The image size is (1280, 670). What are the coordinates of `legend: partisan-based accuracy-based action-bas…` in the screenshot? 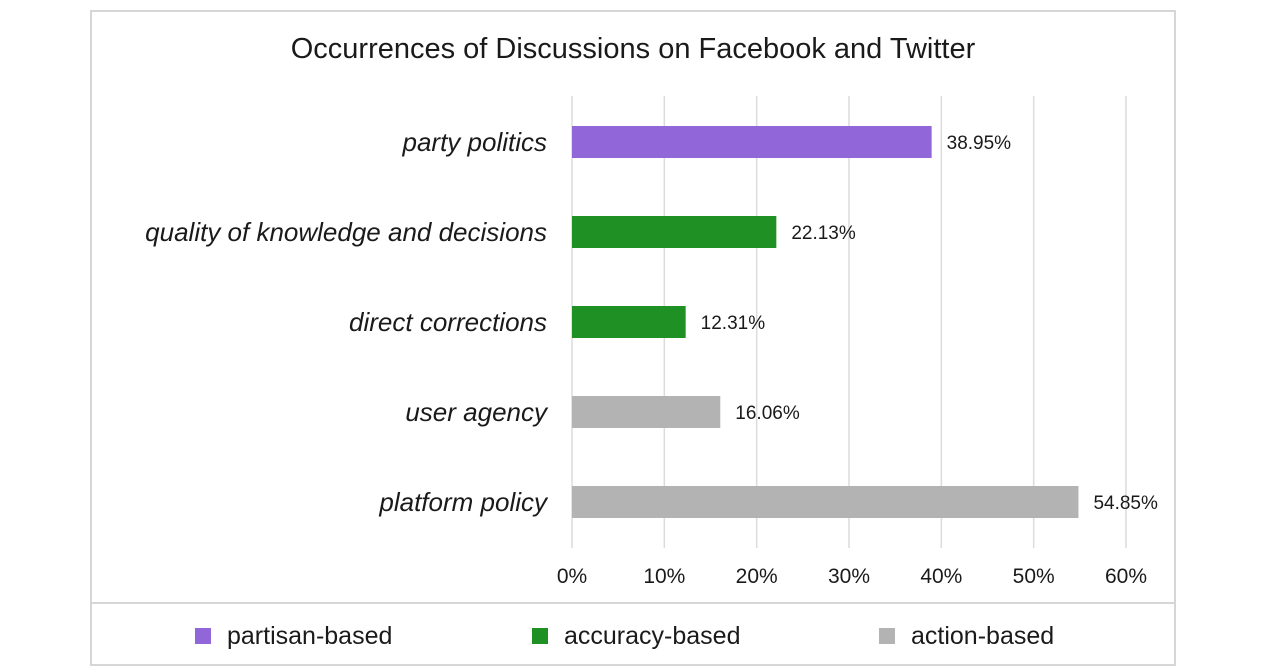 It's located at (633, 634).